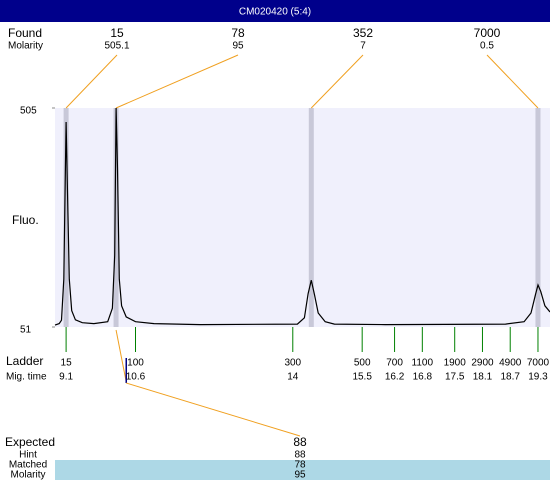  Describe the element at coordinates (455, 377) in the screenshot. I see `ladder-time: 17.5` at that location.